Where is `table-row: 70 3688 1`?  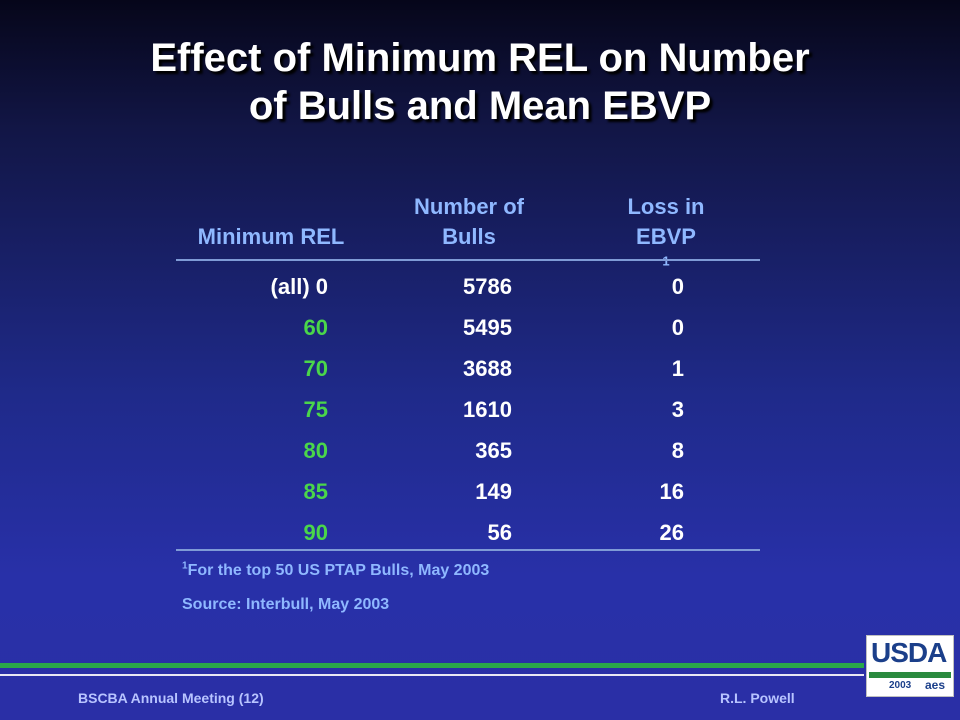
table-row: 70 3688 1 is located at coordinates (468, 369).